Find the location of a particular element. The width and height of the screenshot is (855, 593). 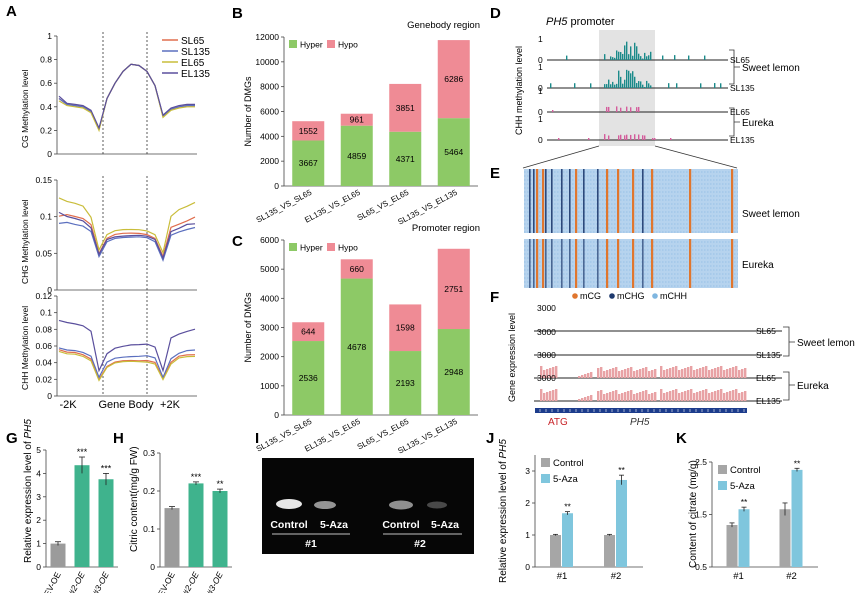

legend-label-hyper: Hyper is located at coordinates (311, 248).